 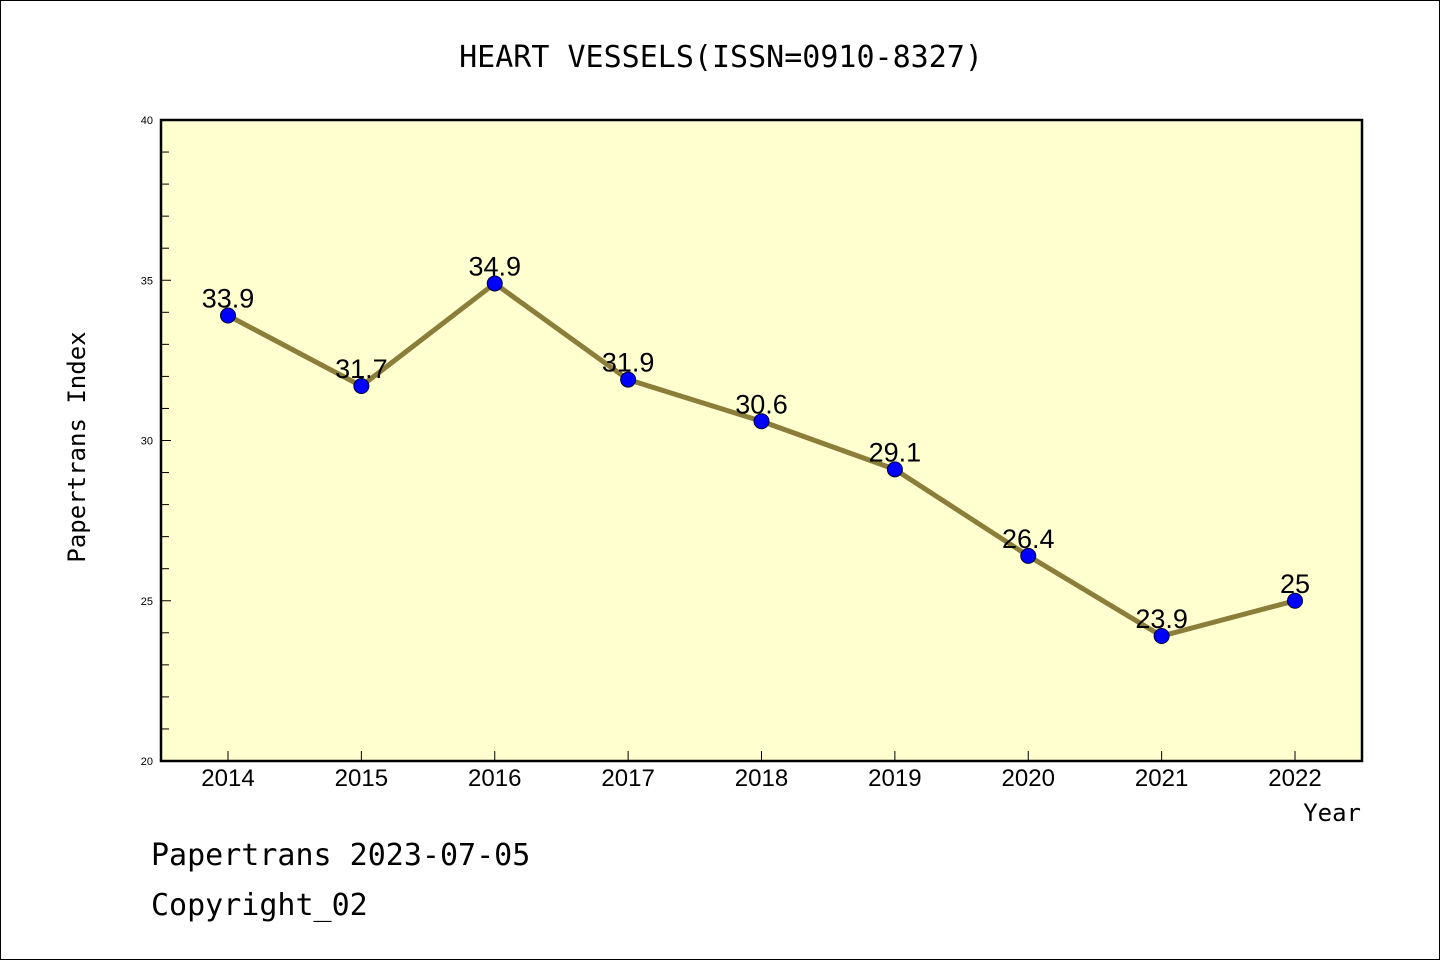 What do you see at coordinates (259, 905) in the screenshot?
I see `footer-copyright: Copyright_02` at bounding box center [259, 905].